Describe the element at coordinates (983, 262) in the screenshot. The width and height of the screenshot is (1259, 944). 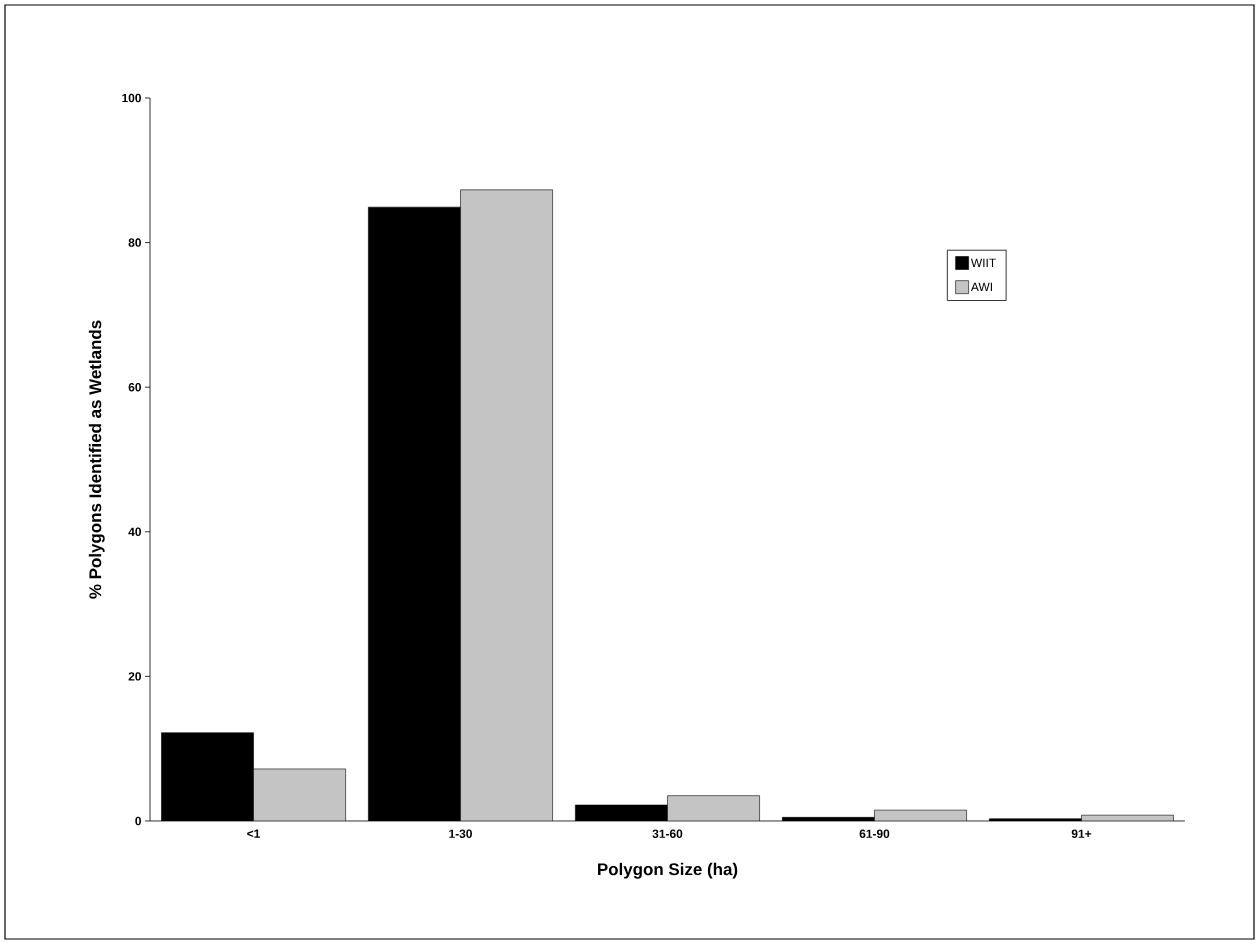
I see `legend-label: WIIT` at that location.